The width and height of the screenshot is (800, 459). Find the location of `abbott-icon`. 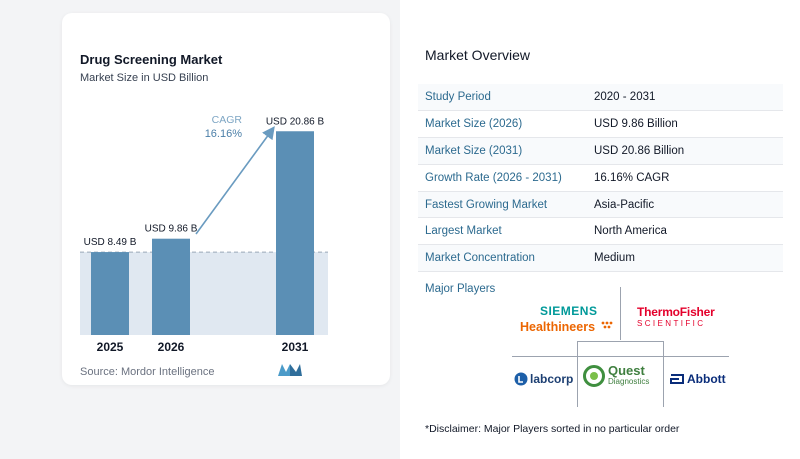

abbott-icon is located at coordinates (677, 379).